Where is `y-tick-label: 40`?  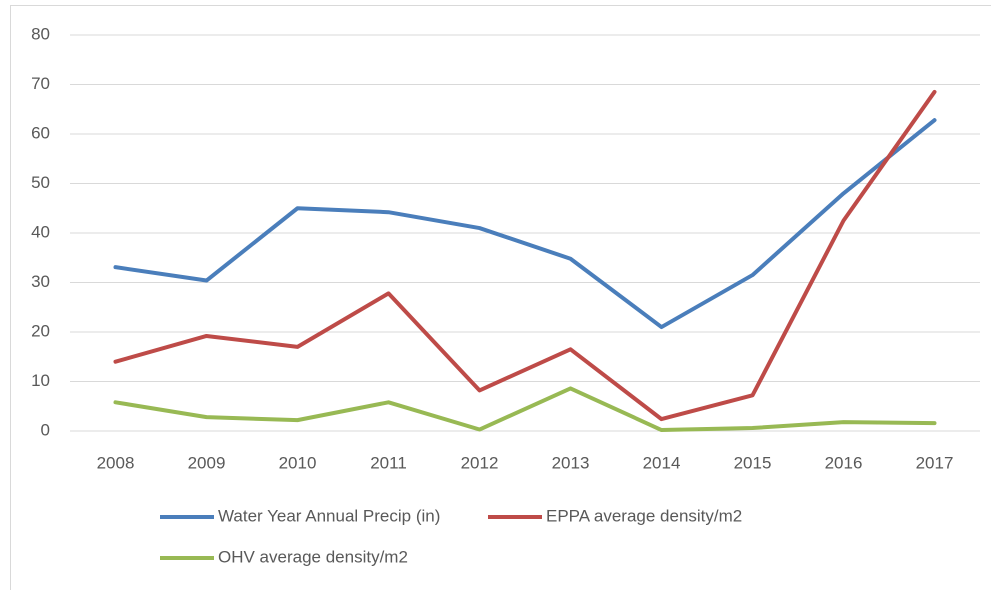 y-tick-label: 40 is located at coordinates (40, 231).